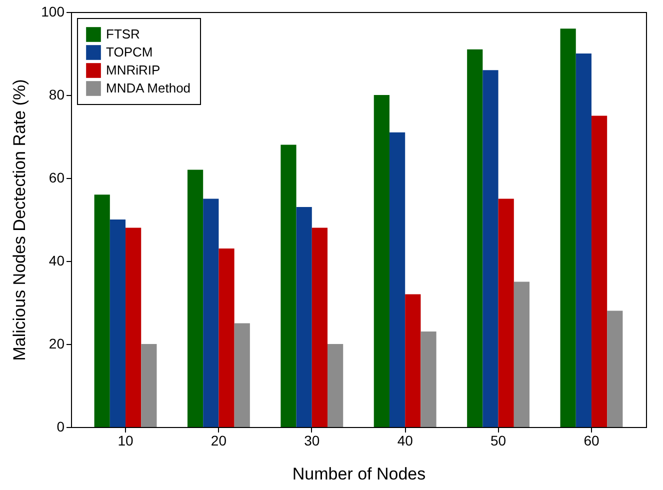 This screenshot has width=663, height=490. What do you see at coordinates (218, 440) in the screenshot?
I see `x-tick-label: 20` at bounding box center [218, 440].